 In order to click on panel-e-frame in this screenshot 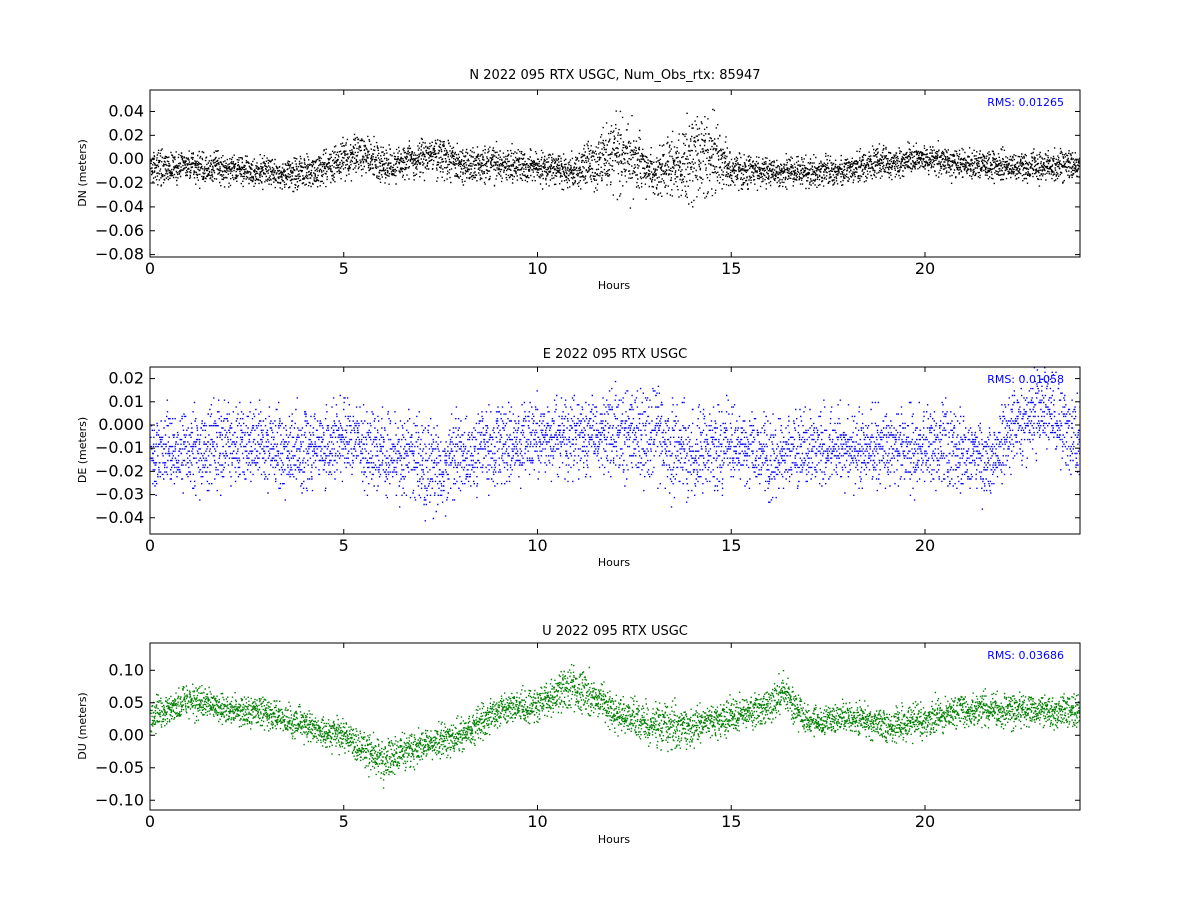, I will do `click(615, 450)`.